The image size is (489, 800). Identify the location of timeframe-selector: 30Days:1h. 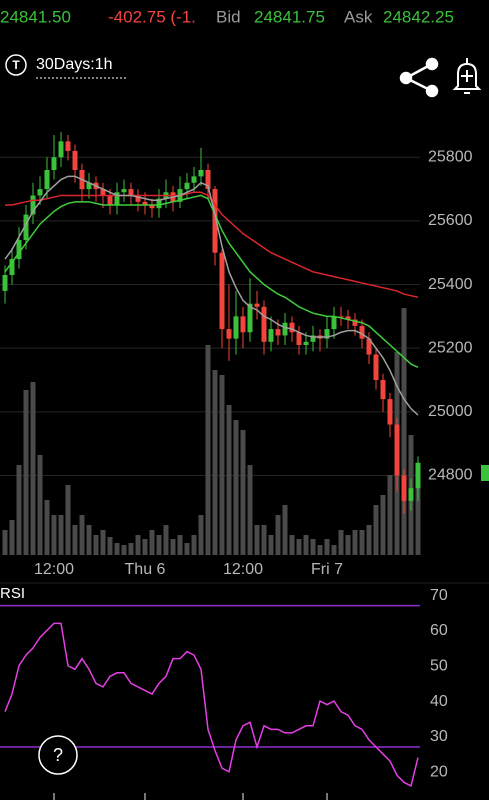
(74, 64).